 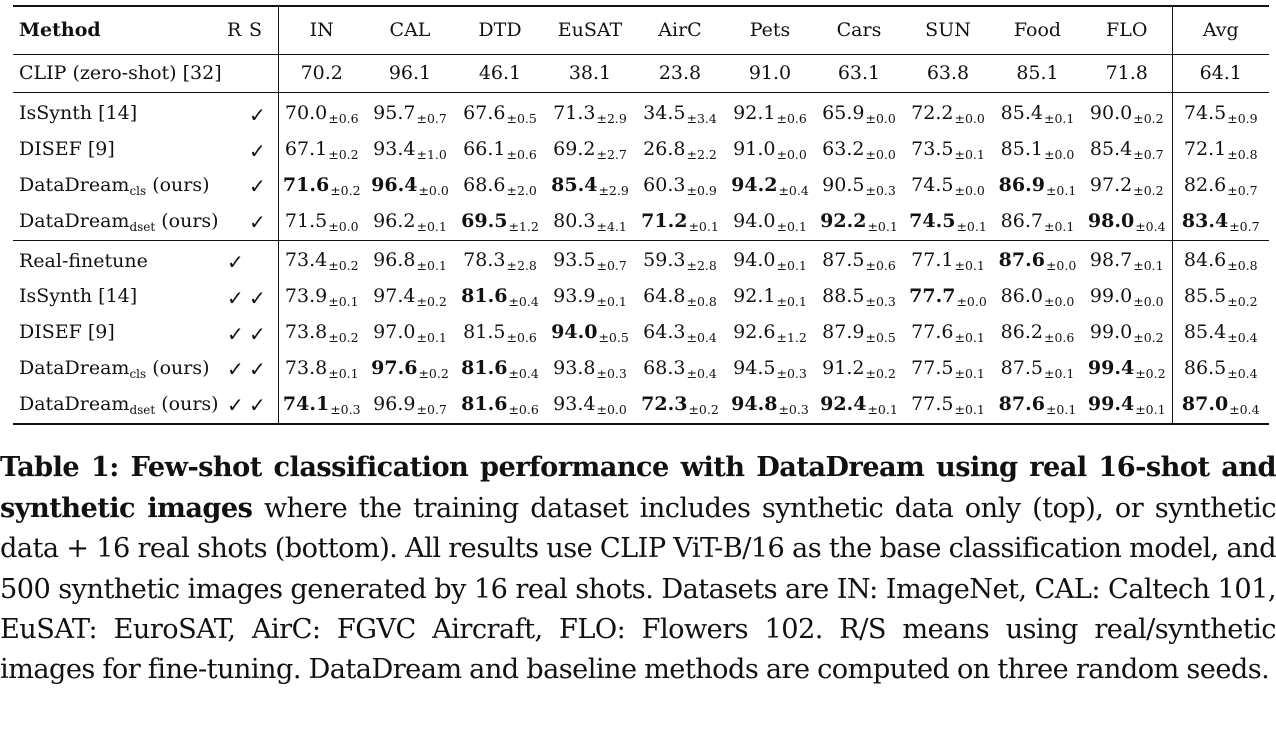 I want to click on value-cell: 77.6±0.1, so click(x=948, y=334).